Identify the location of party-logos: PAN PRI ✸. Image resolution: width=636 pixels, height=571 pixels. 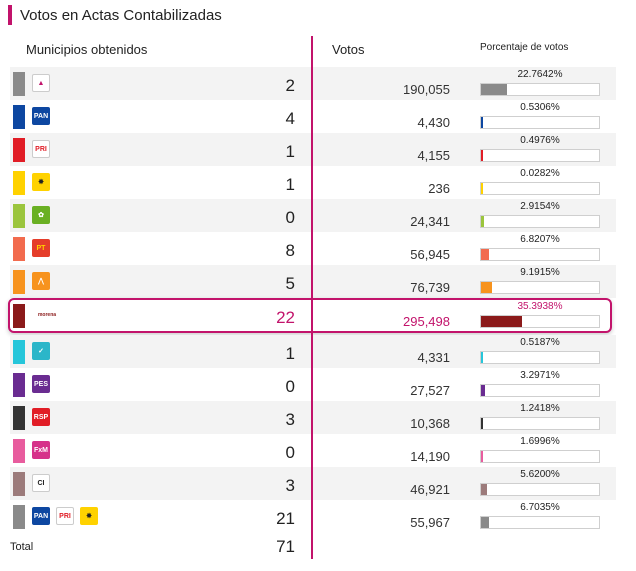
(65, 516).